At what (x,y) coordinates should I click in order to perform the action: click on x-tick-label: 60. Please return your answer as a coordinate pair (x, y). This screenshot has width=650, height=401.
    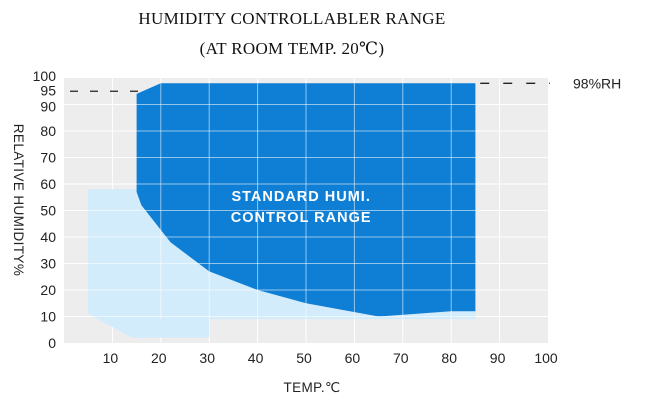
    Looking at the image, I should click on (353, 358).